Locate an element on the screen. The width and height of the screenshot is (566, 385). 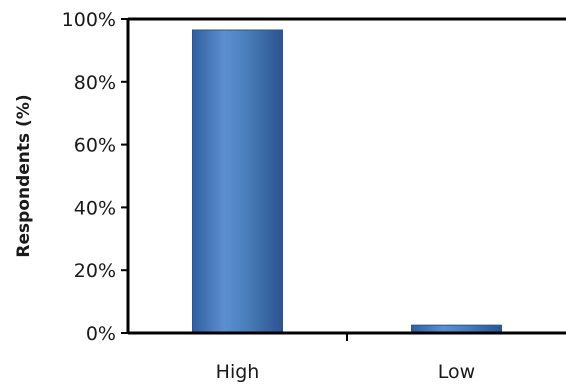
y-axis-title: Respondents (%) is located at coordinates (24, 175).